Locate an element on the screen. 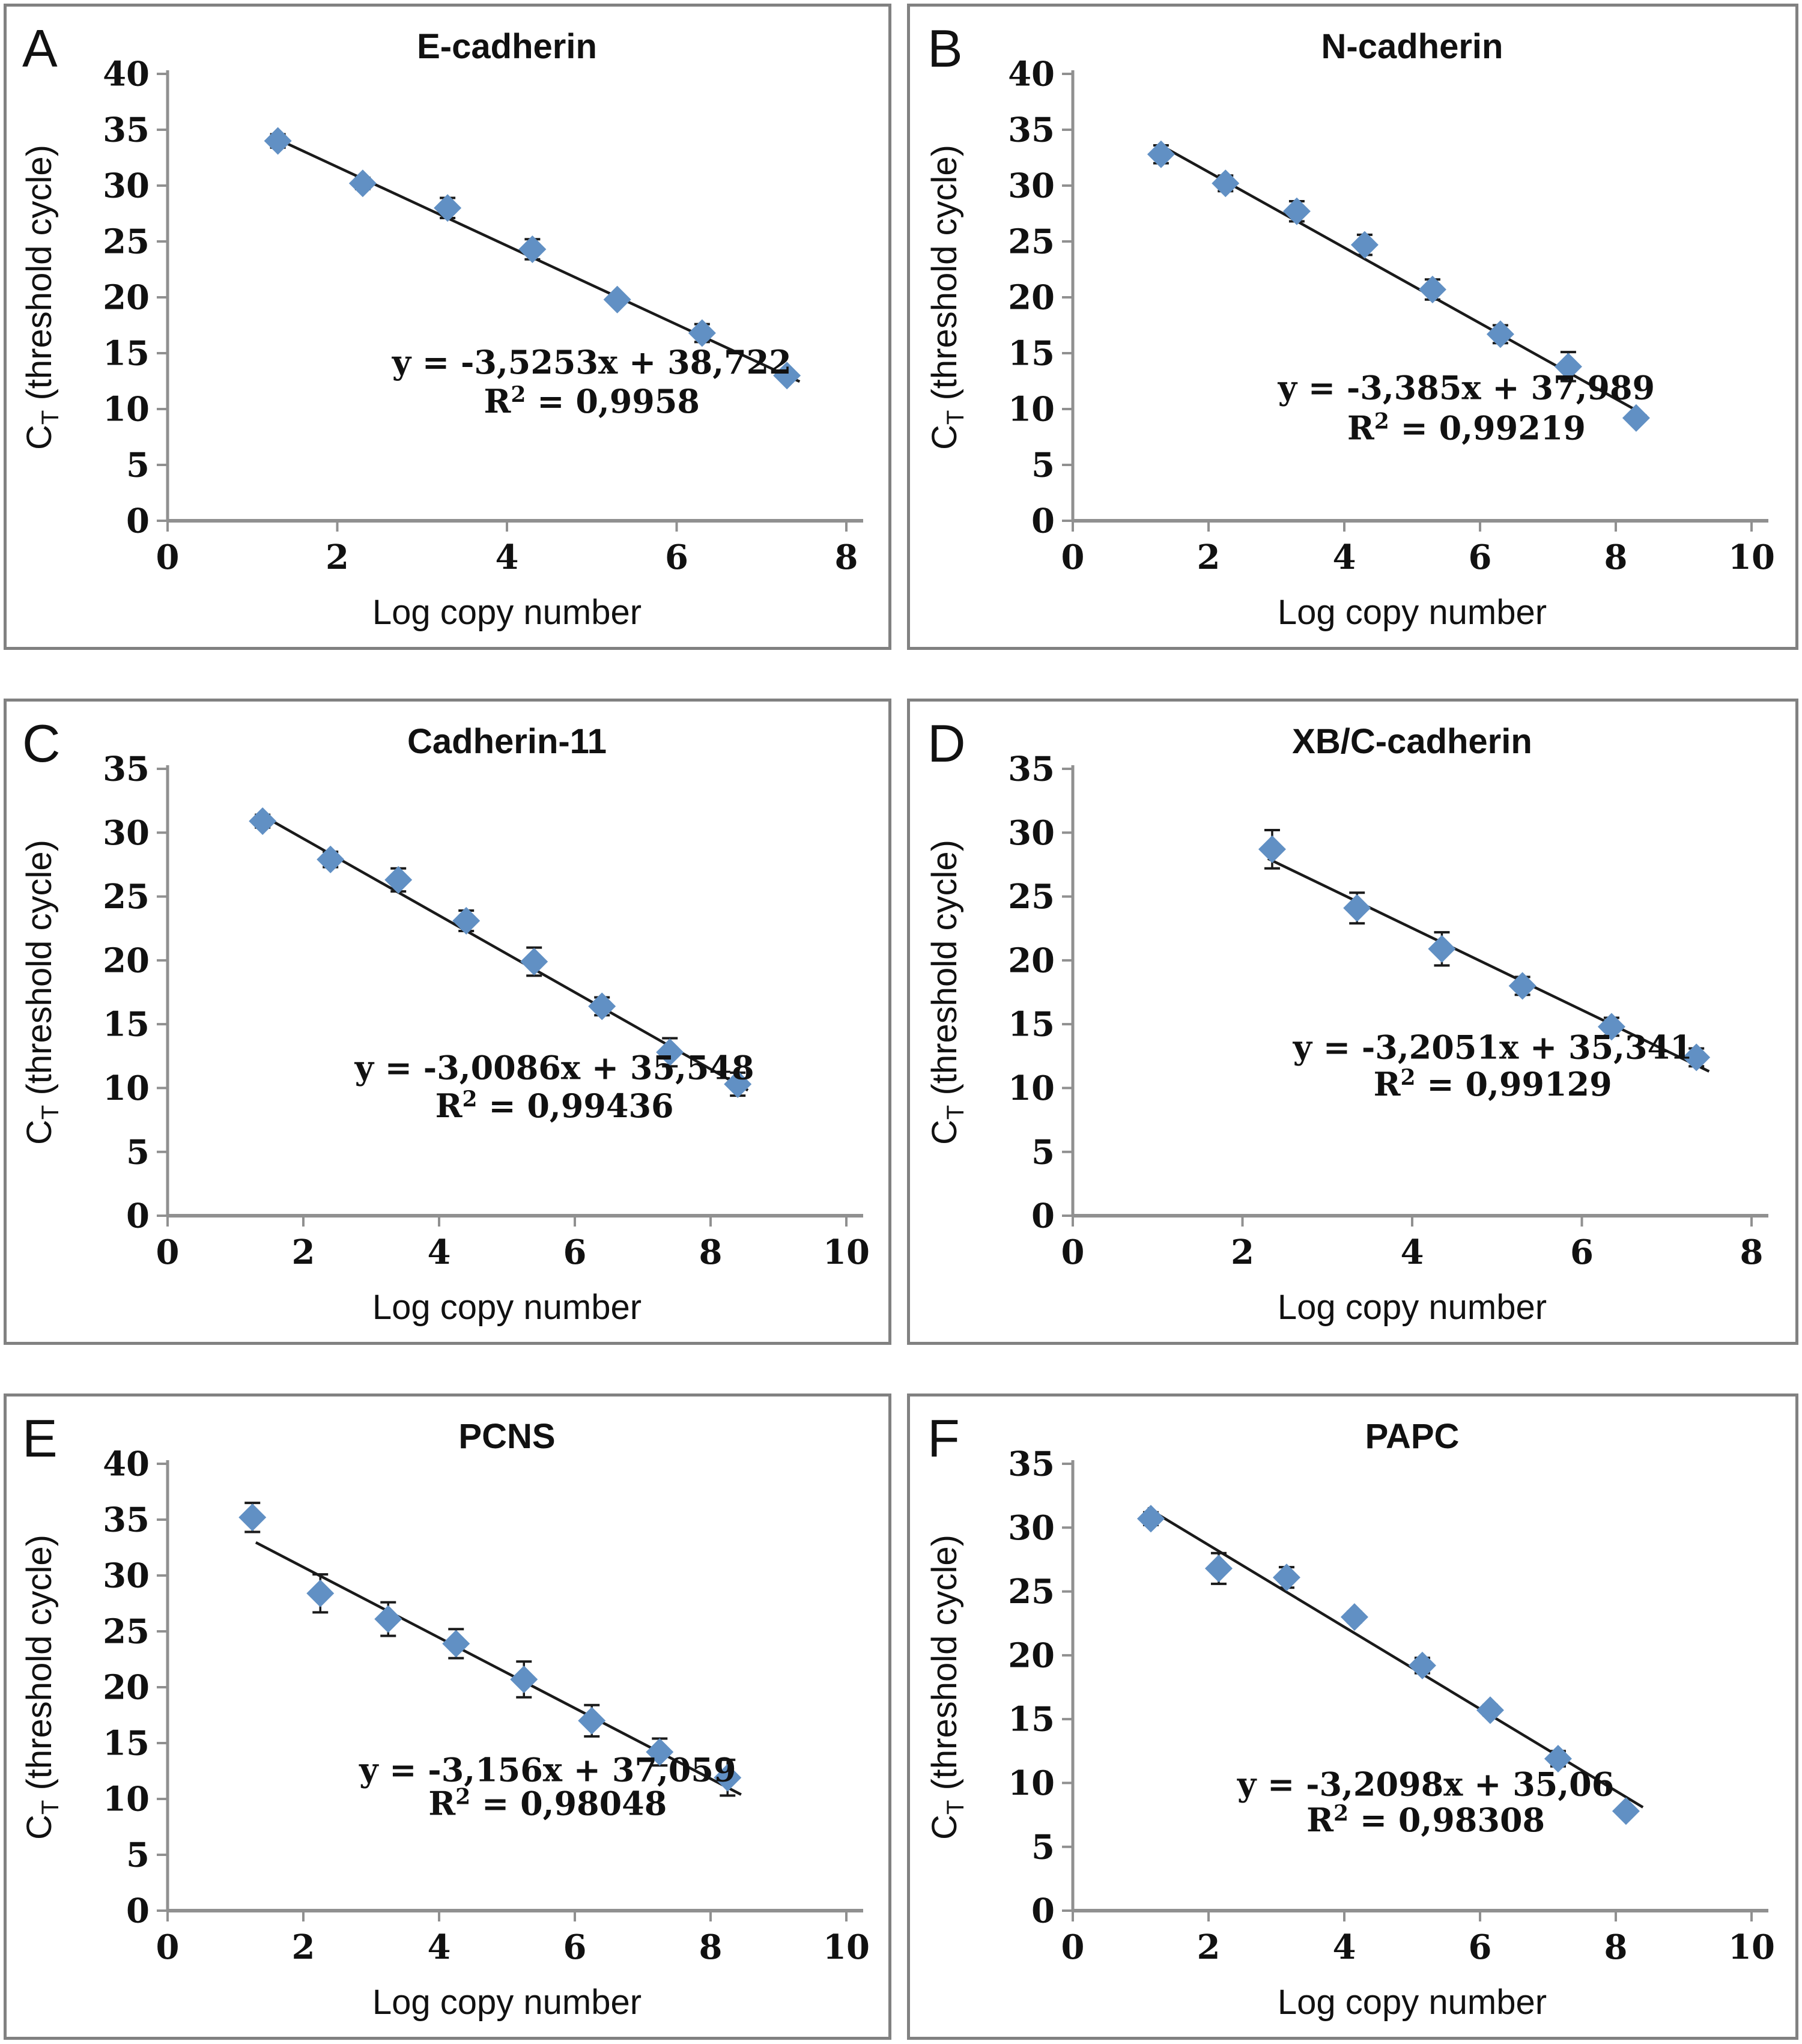  equation-text: y = -3,5253x + 38,722 is located at coordinates (592, 362).